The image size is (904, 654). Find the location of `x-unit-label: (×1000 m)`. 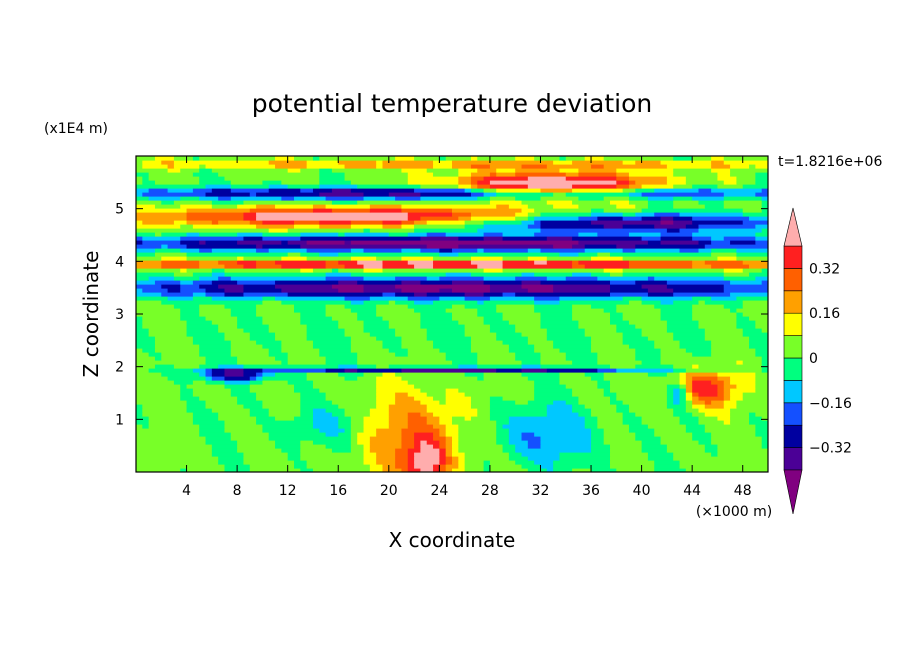

x-unit-label: (×1000 m) is located at coordinates (734, 512).